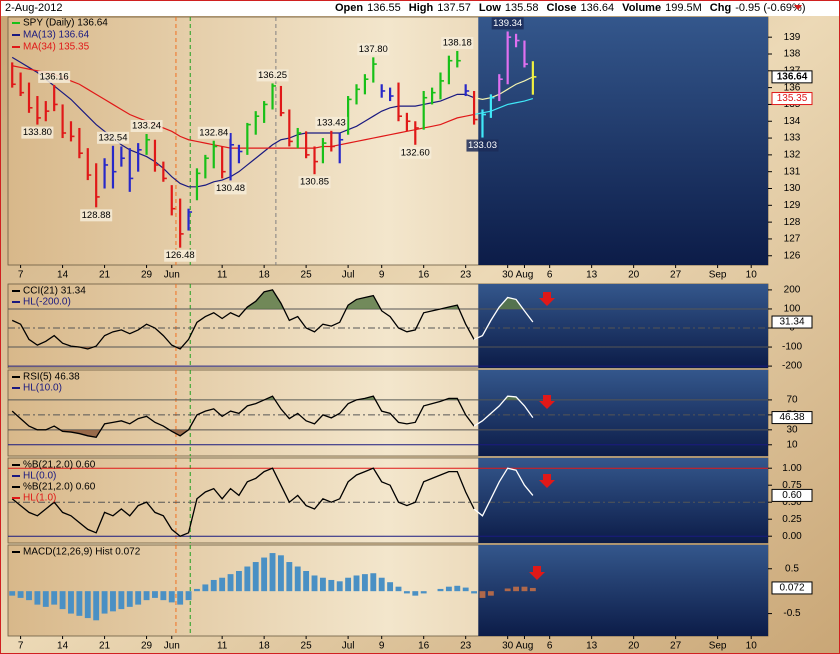 This screenshot has width=840, height=654. Describe the element at coordinates (457, 42) in the screenshot. I see `annotation-label: 138.18` at that location.